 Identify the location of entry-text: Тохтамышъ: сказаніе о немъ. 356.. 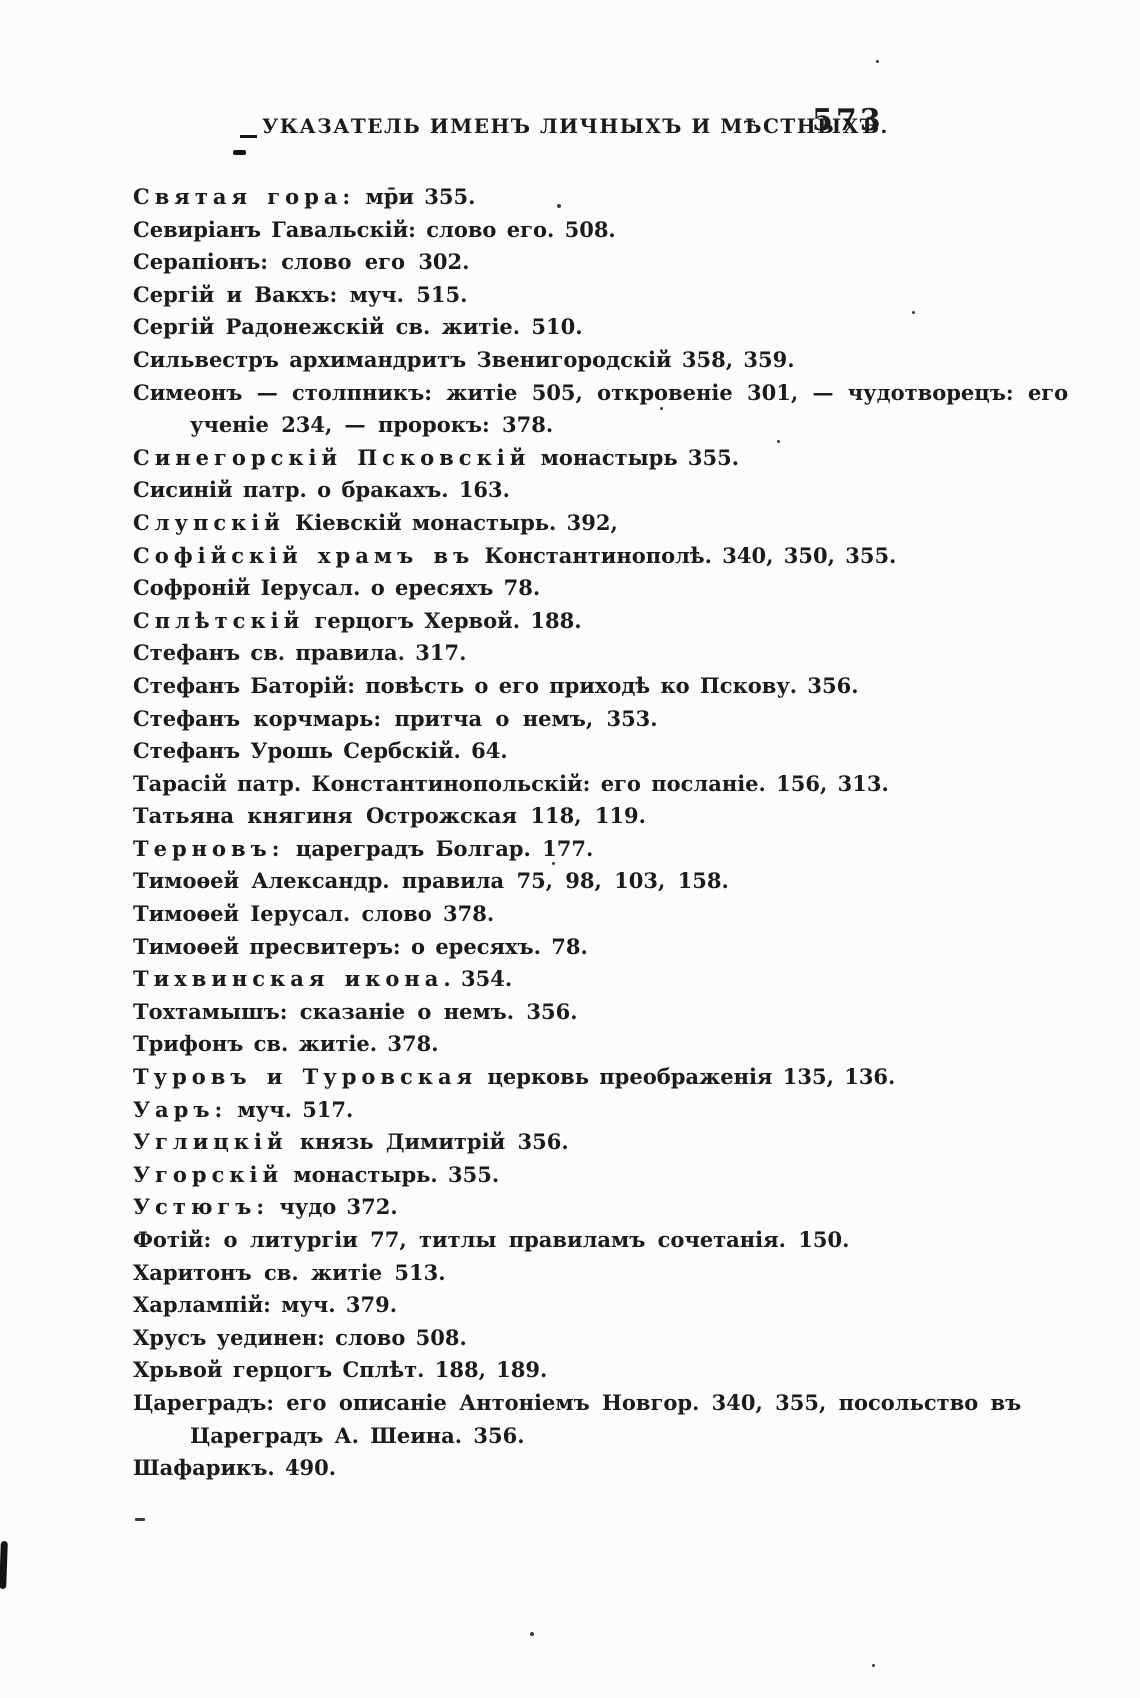
(355, 1011).